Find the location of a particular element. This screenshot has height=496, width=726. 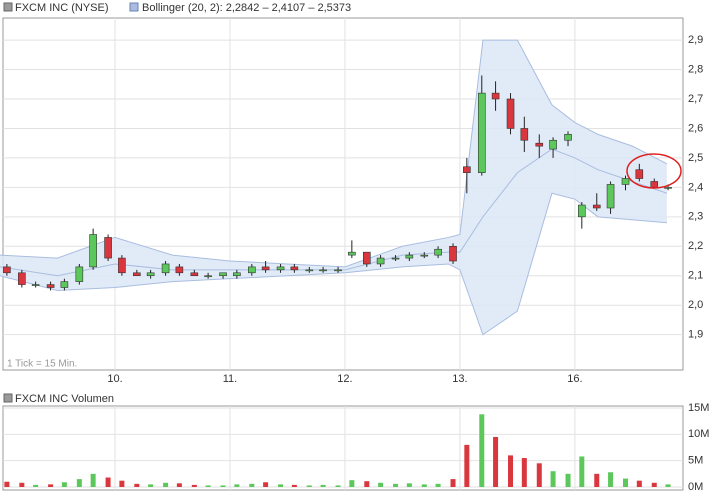

y-tick-label: 1,9 is located at coordinates (695, 335).